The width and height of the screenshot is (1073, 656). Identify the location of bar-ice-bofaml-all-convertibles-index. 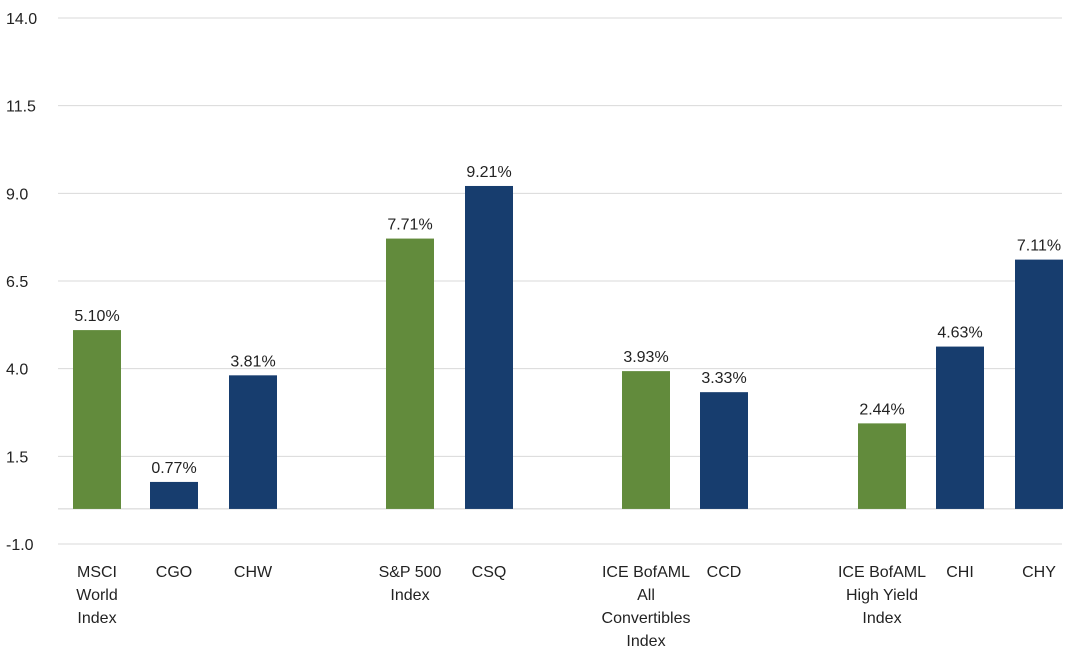
(646, 440).